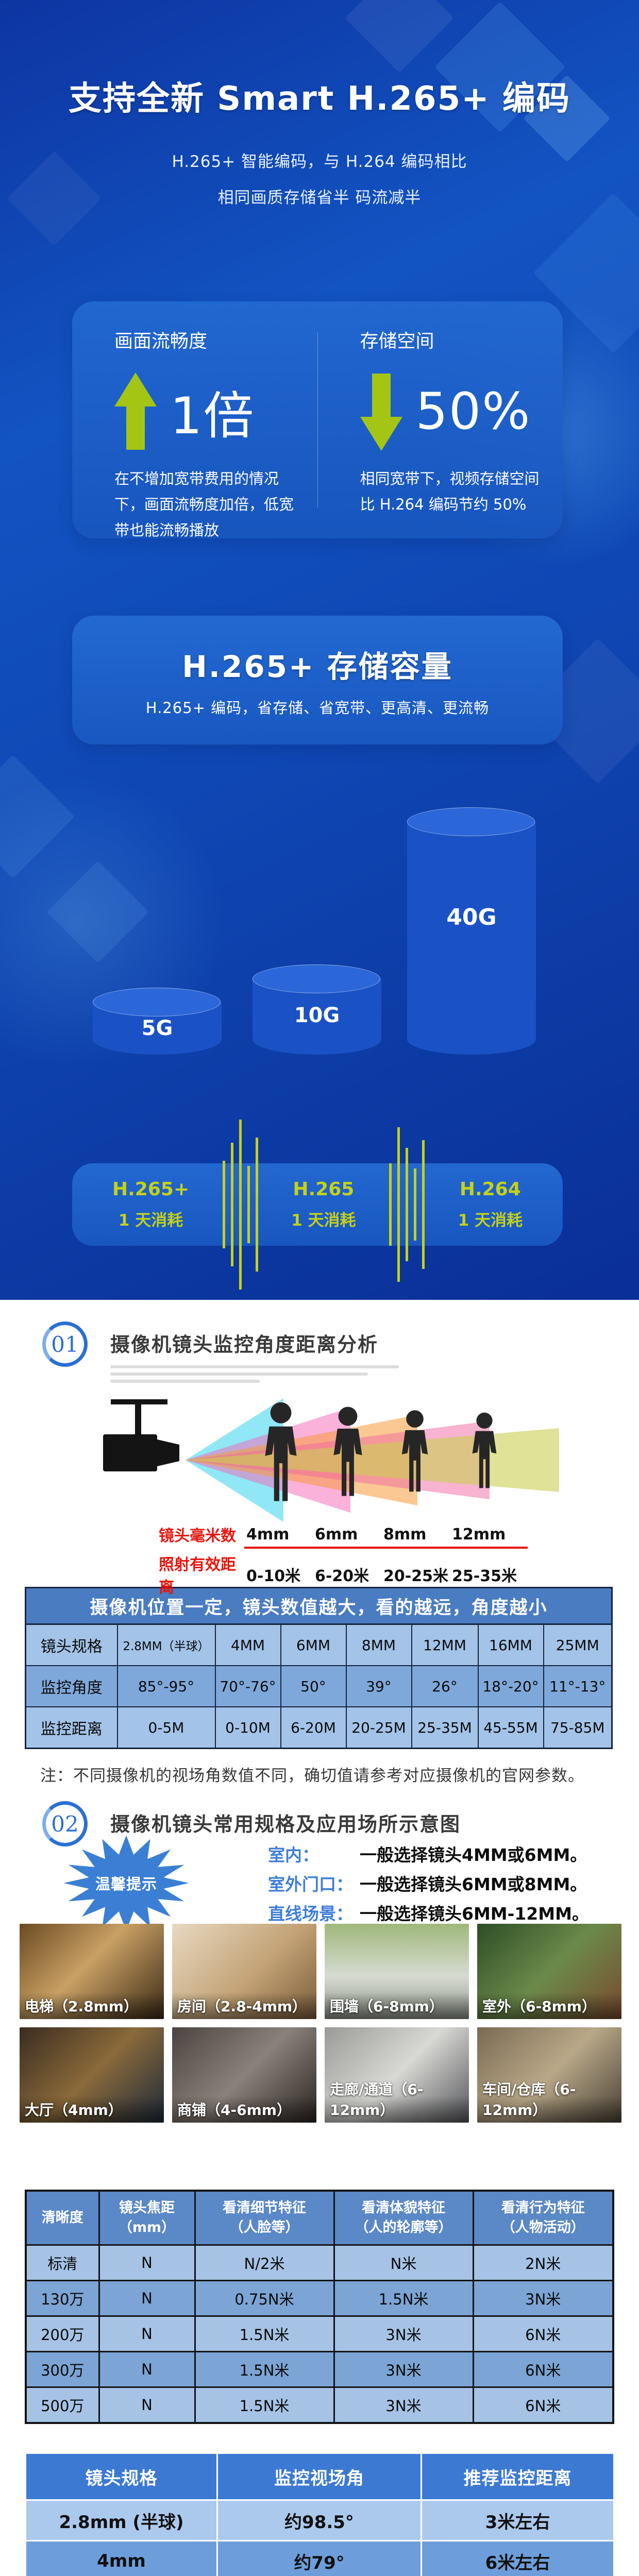 The image size is (639, 2576). What do you see at coordinates (265, 2262) in the screenshot?
I see `cell: N/2米` at bounding box center [265, 2262].